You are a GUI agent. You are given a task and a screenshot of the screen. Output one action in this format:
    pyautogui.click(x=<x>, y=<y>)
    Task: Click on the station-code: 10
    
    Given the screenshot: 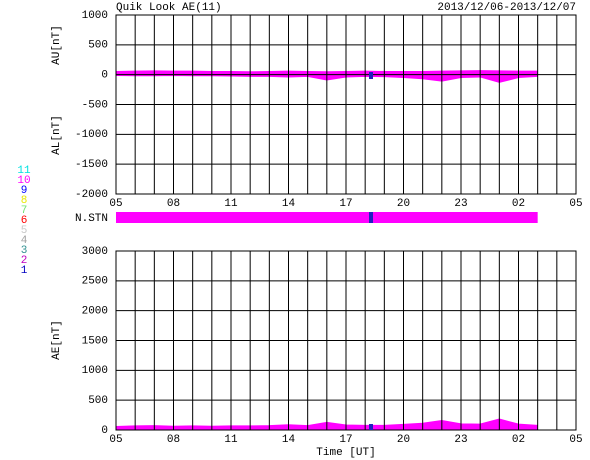 What is the action you would take?
    pyautogui.click(x=23, y=181)
    